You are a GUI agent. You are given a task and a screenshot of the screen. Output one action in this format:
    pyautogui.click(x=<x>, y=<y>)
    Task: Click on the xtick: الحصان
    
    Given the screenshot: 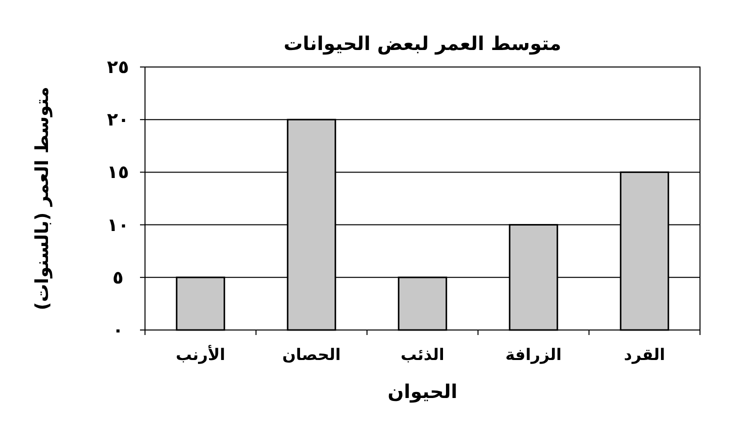 What is the action you would take?
    pyautogui.click(x=311, y=354)
    